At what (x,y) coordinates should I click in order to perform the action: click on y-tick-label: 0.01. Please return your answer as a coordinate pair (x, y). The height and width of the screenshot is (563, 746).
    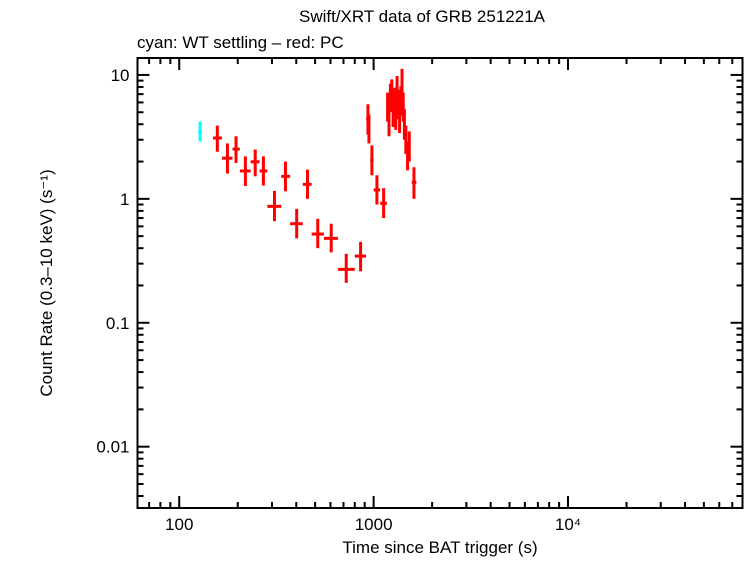
    Looking at the image, I should click on (112, 447).